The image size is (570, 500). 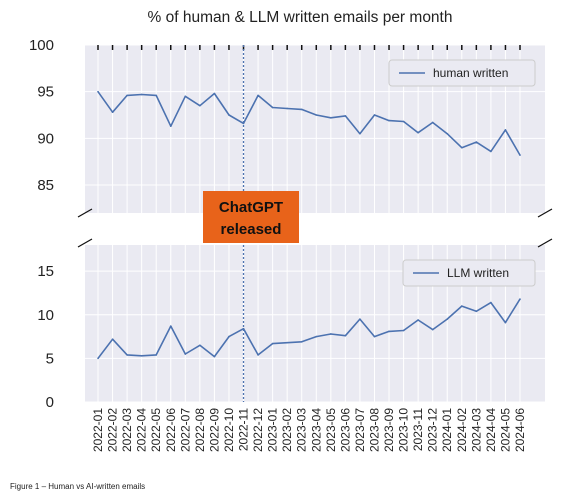 I want to click on x-tick-label: 2023-08, so click(x=375, y=430).